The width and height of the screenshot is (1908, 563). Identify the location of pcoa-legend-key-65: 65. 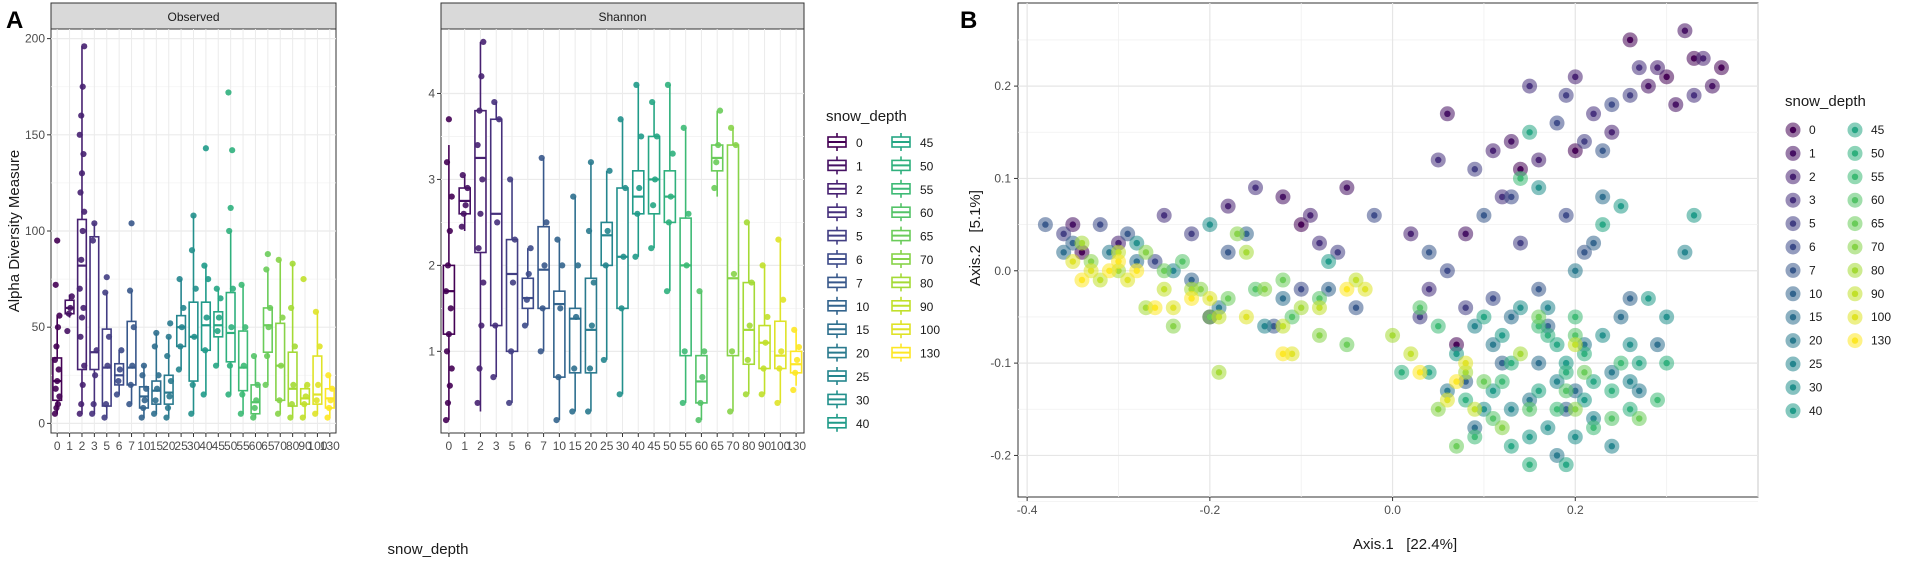
(1866, 224).